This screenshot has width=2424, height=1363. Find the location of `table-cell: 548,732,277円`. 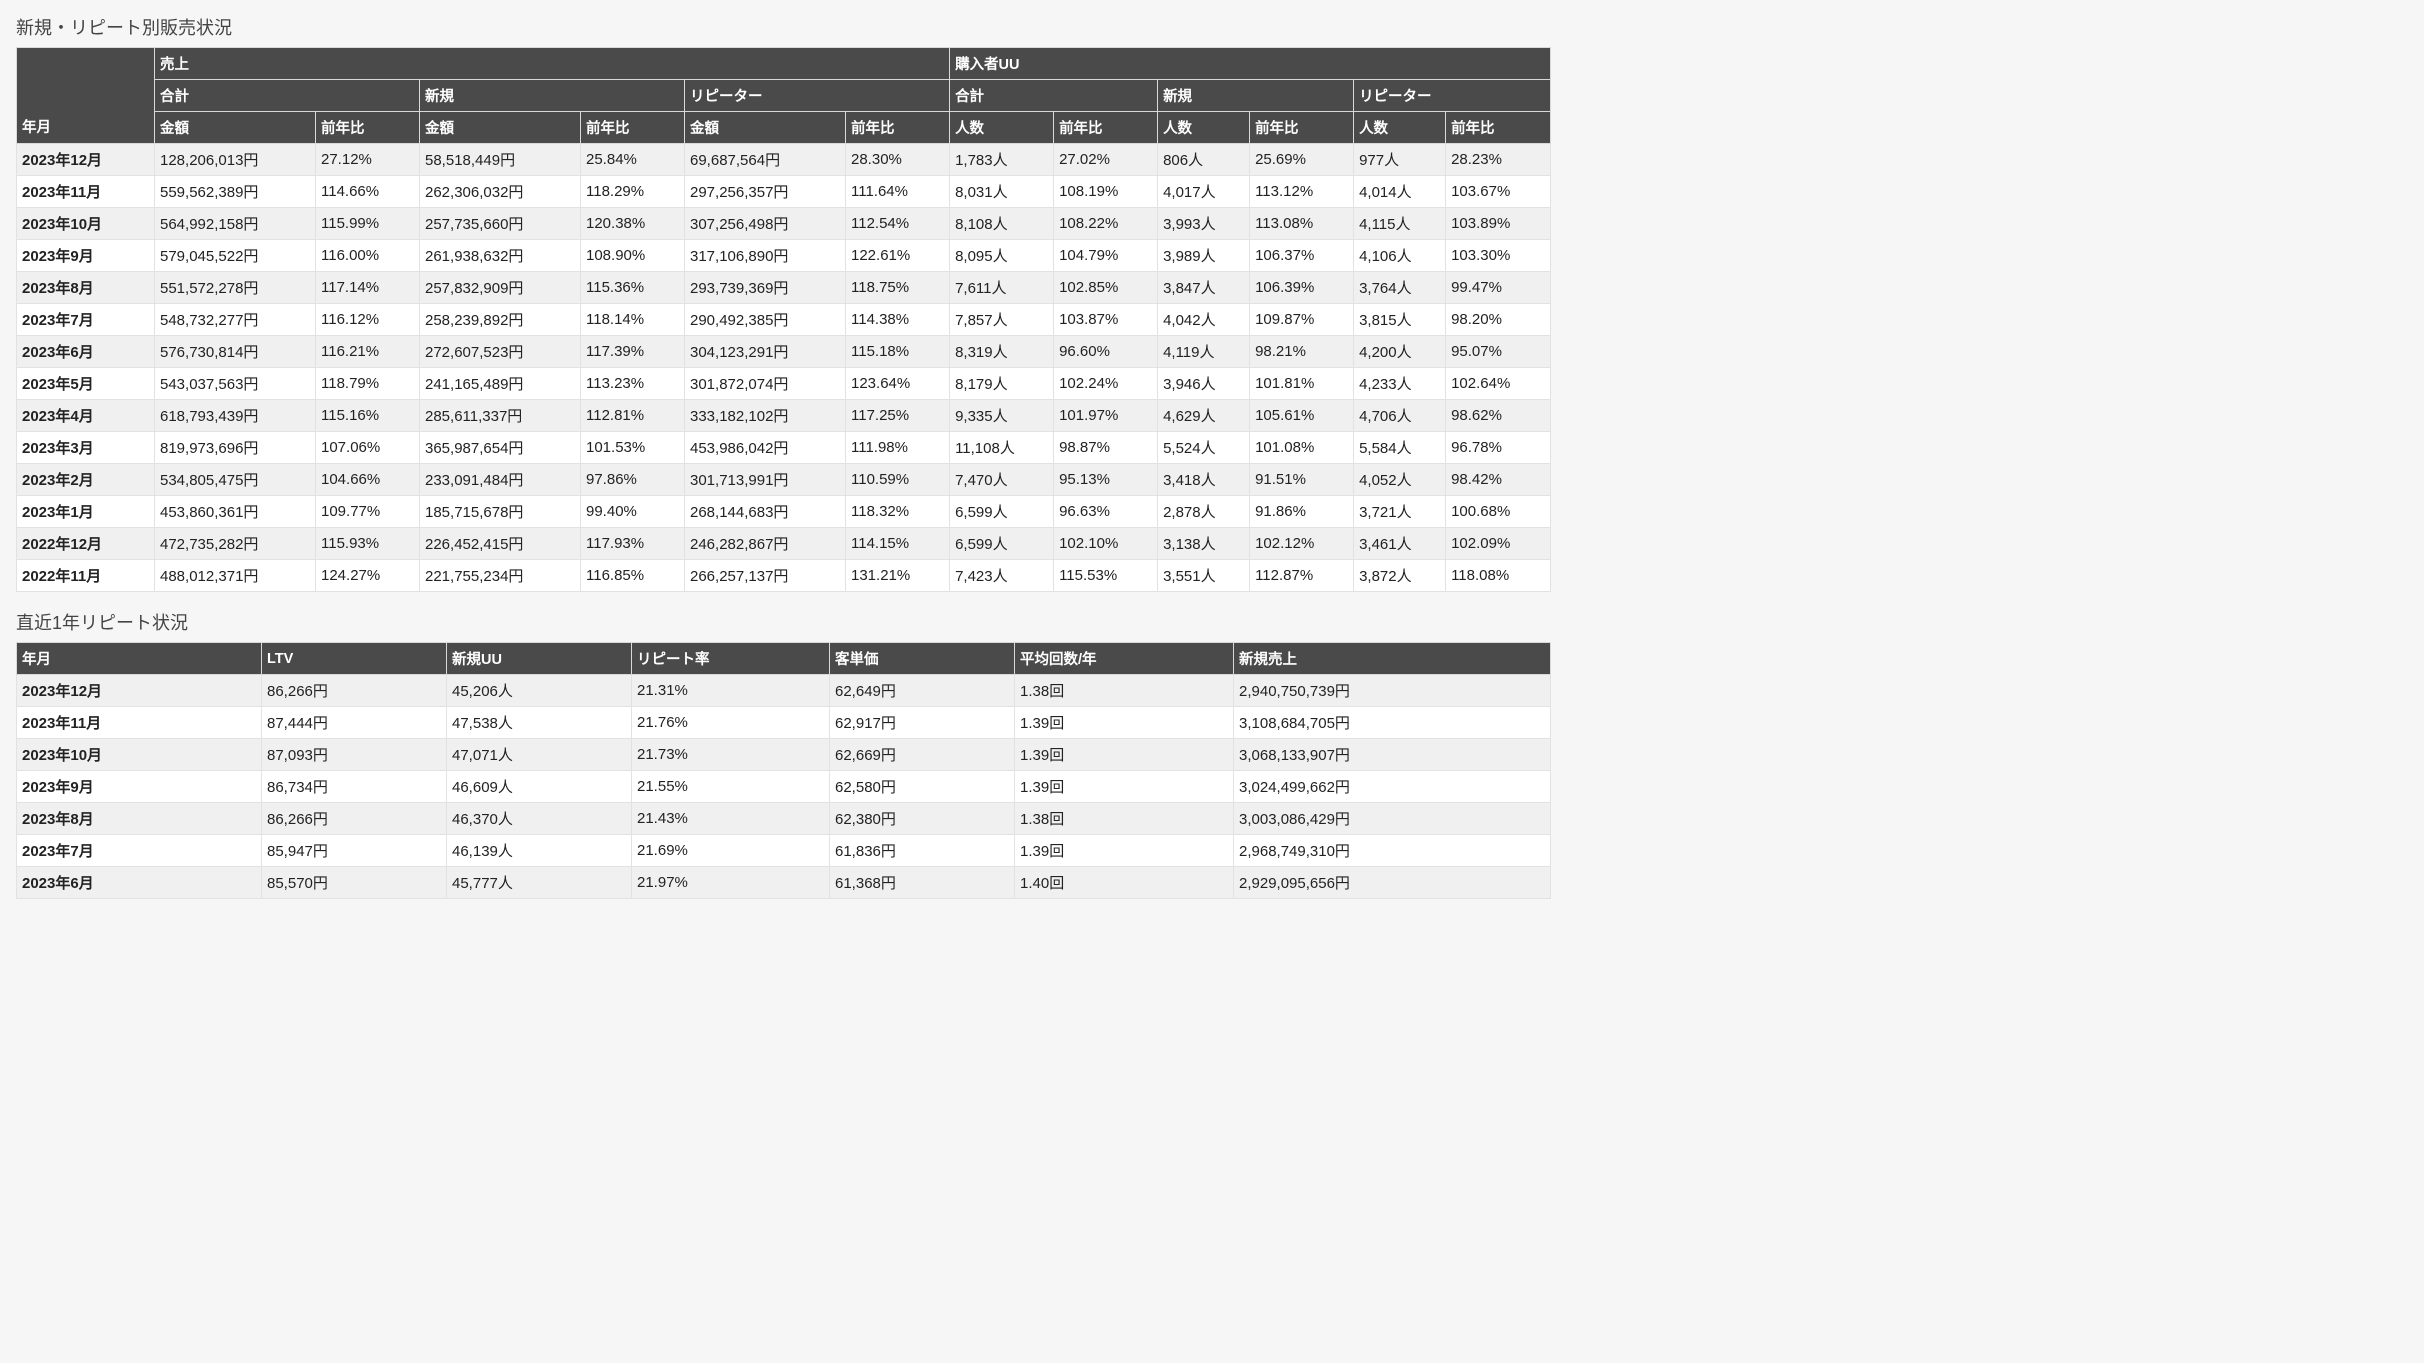

table-cell: 548,732,277円 is located at coordinates (235, 319).